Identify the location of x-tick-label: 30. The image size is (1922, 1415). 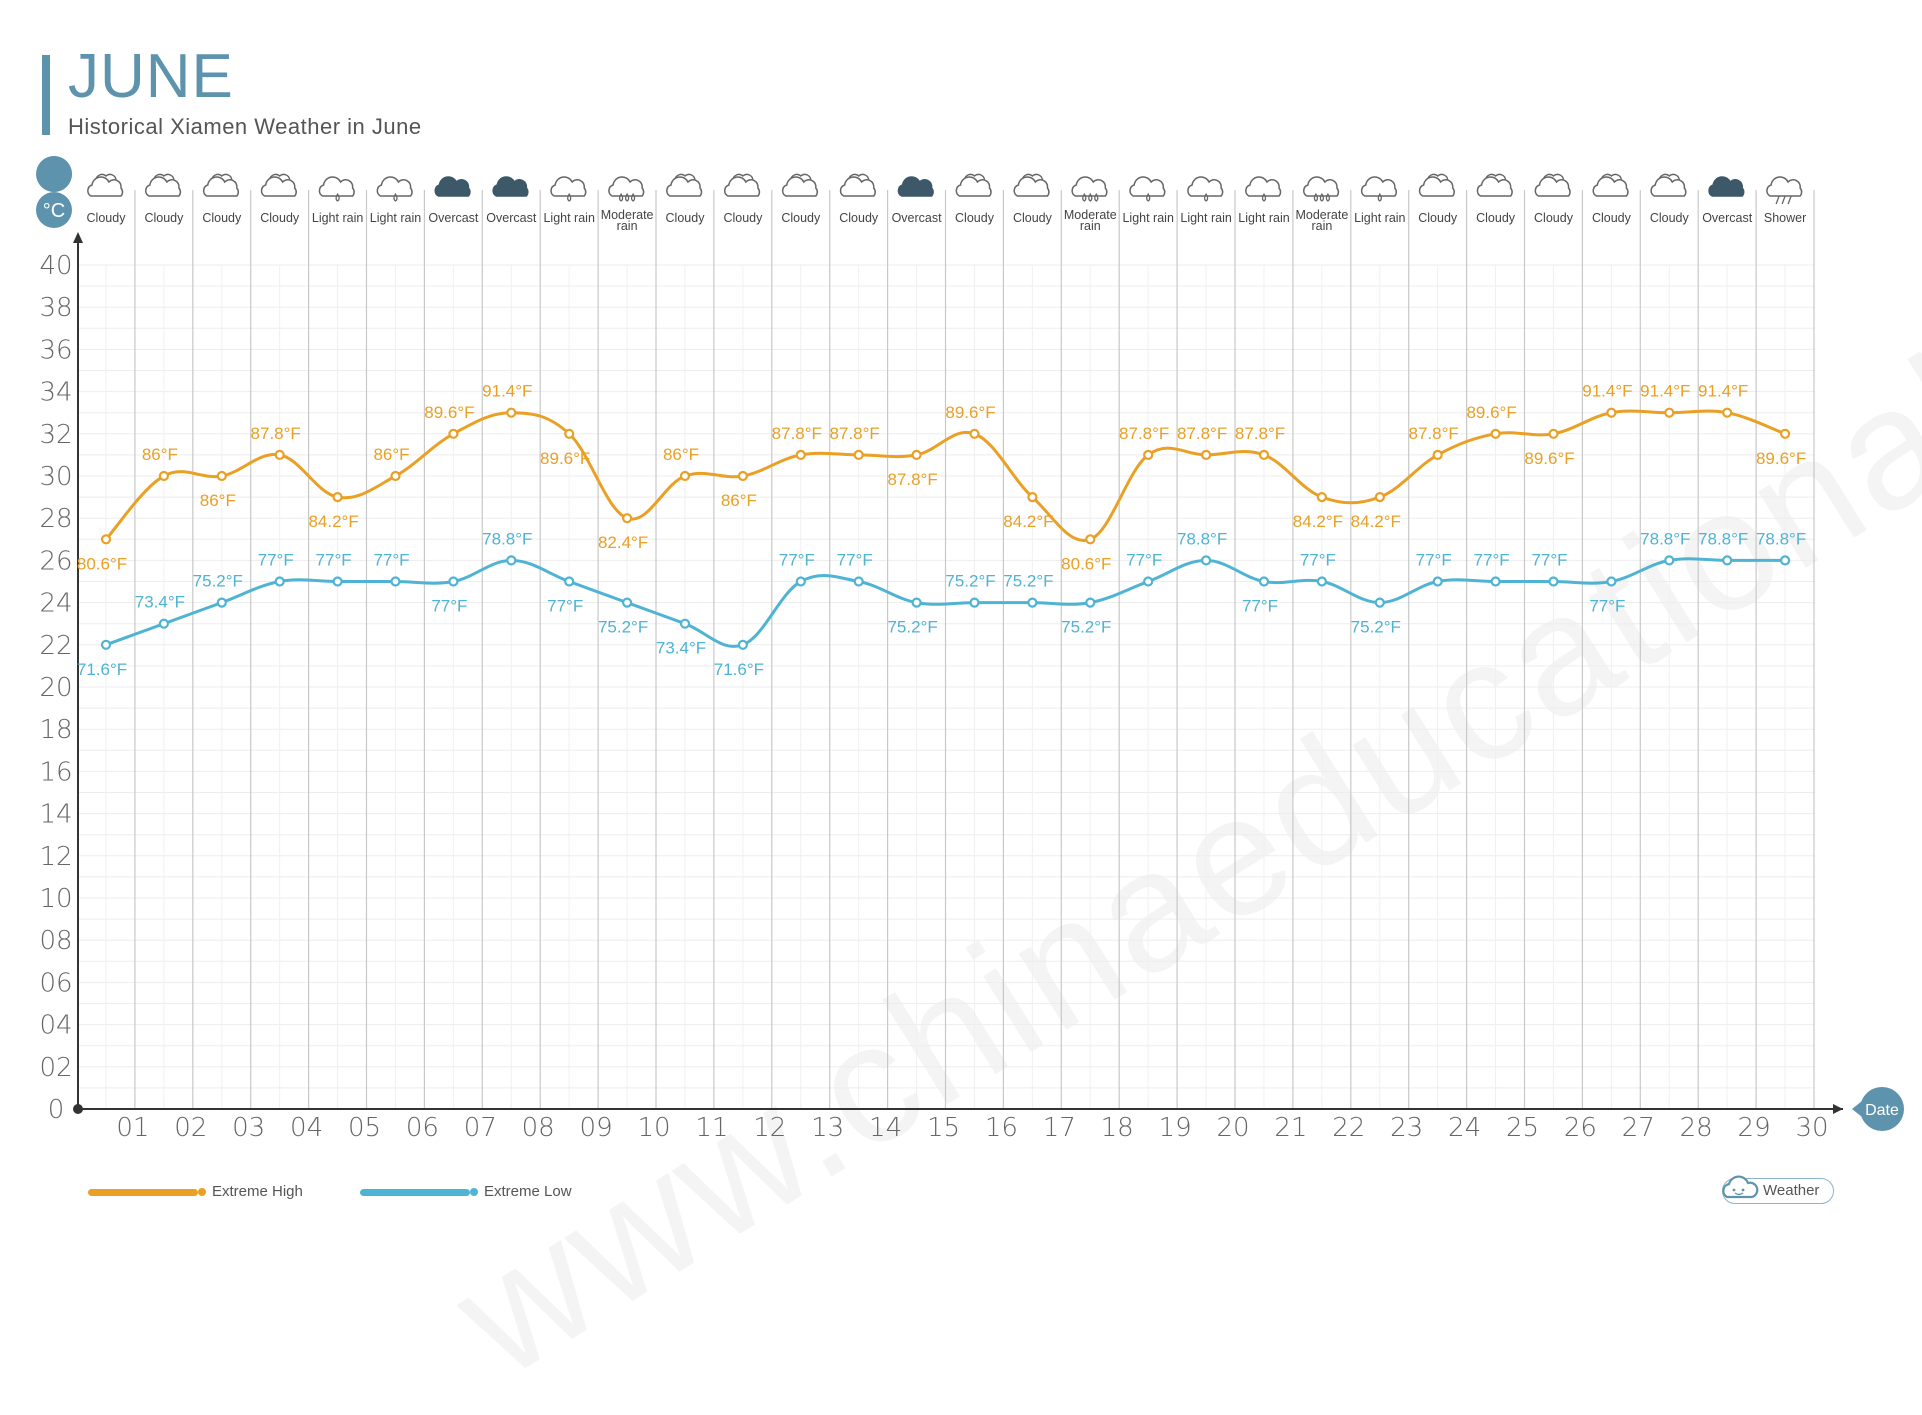
(1811, 1128).